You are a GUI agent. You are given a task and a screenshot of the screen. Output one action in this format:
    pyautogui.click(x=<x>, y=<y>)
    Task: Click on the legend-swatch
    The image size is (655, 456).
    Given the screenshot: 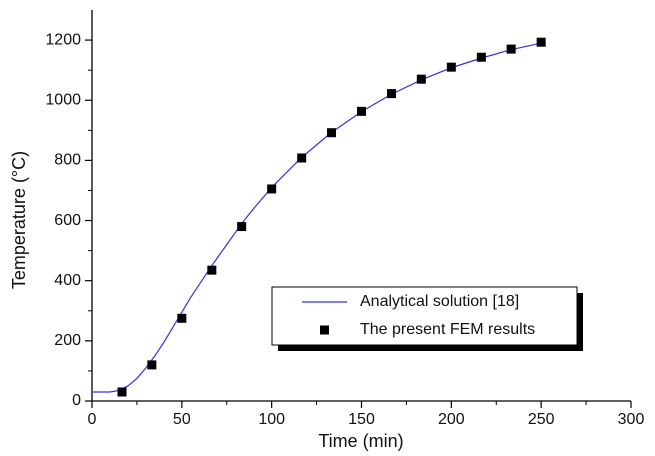 What is the action you would take?
    pyautogui.click(x=324, y=330)
    